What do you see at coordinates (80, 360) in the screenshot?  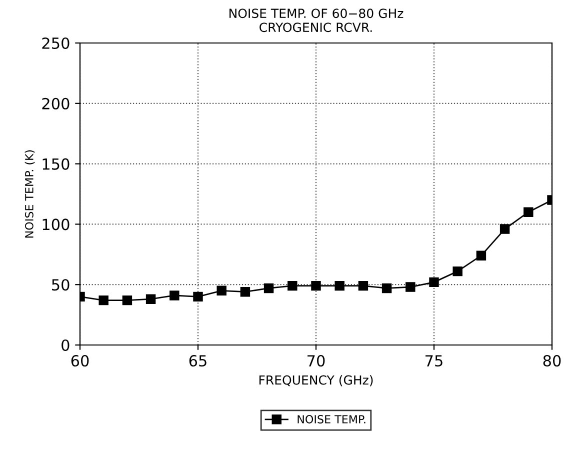 I see `x-tick-label: 60` at bounding box center [80, 360].